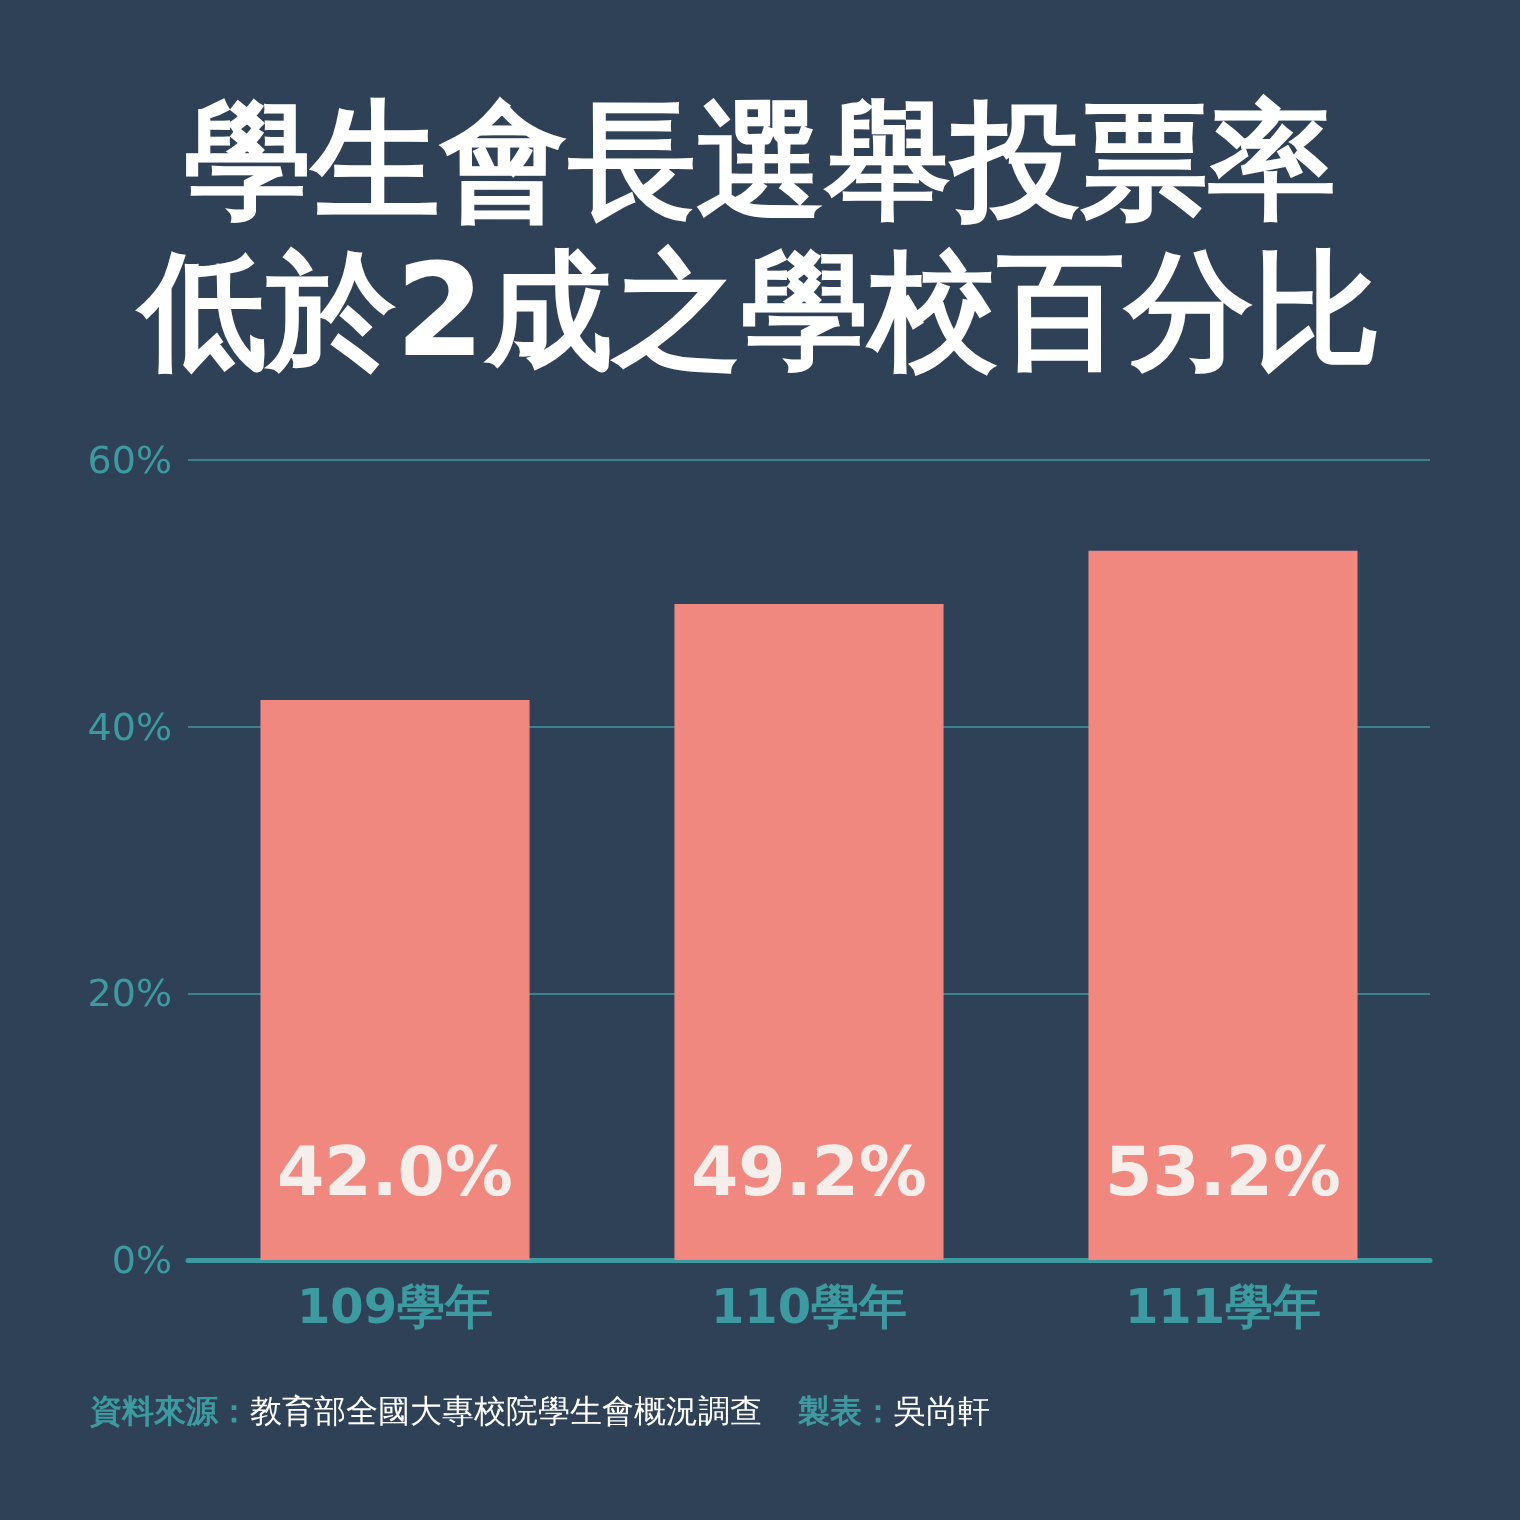  What do you see at coordinates (809, 1171) in the screenshot?
I see `data-label: 49.2%` at bounding box center [809, 1171].